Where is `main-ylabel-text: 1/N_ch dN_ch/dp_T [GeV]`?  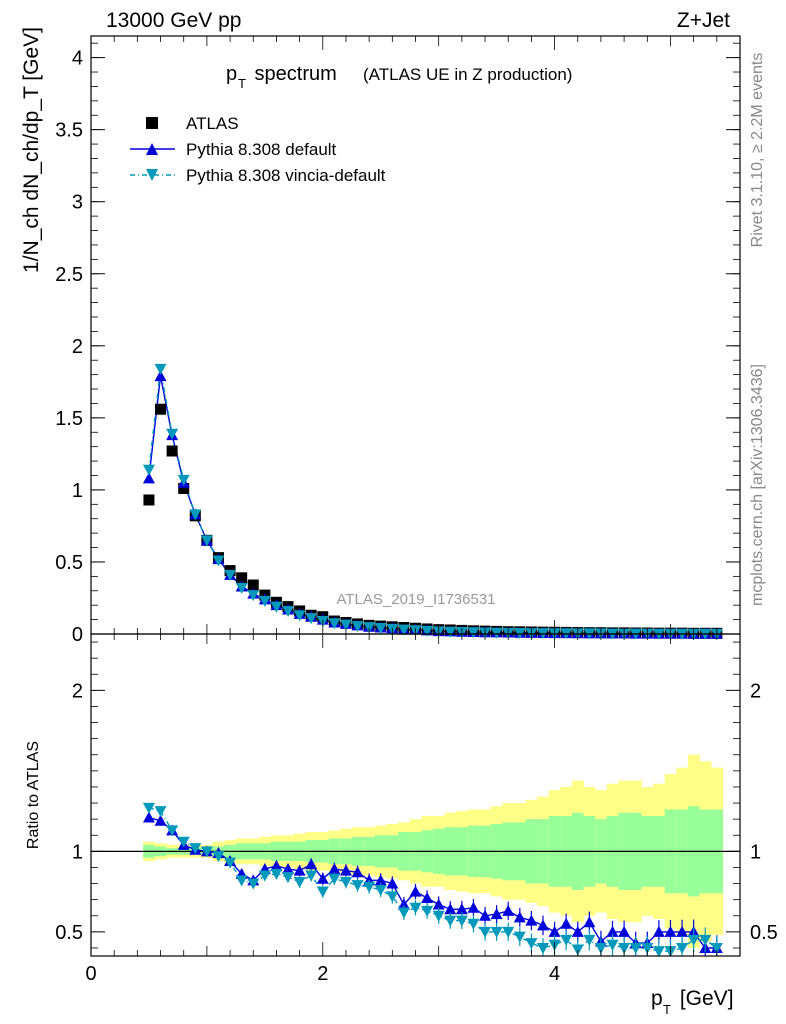 main-ylabel-text: 1/N_ch dN_ch/dp_T [GeV] is located at coordinates (31, 150).